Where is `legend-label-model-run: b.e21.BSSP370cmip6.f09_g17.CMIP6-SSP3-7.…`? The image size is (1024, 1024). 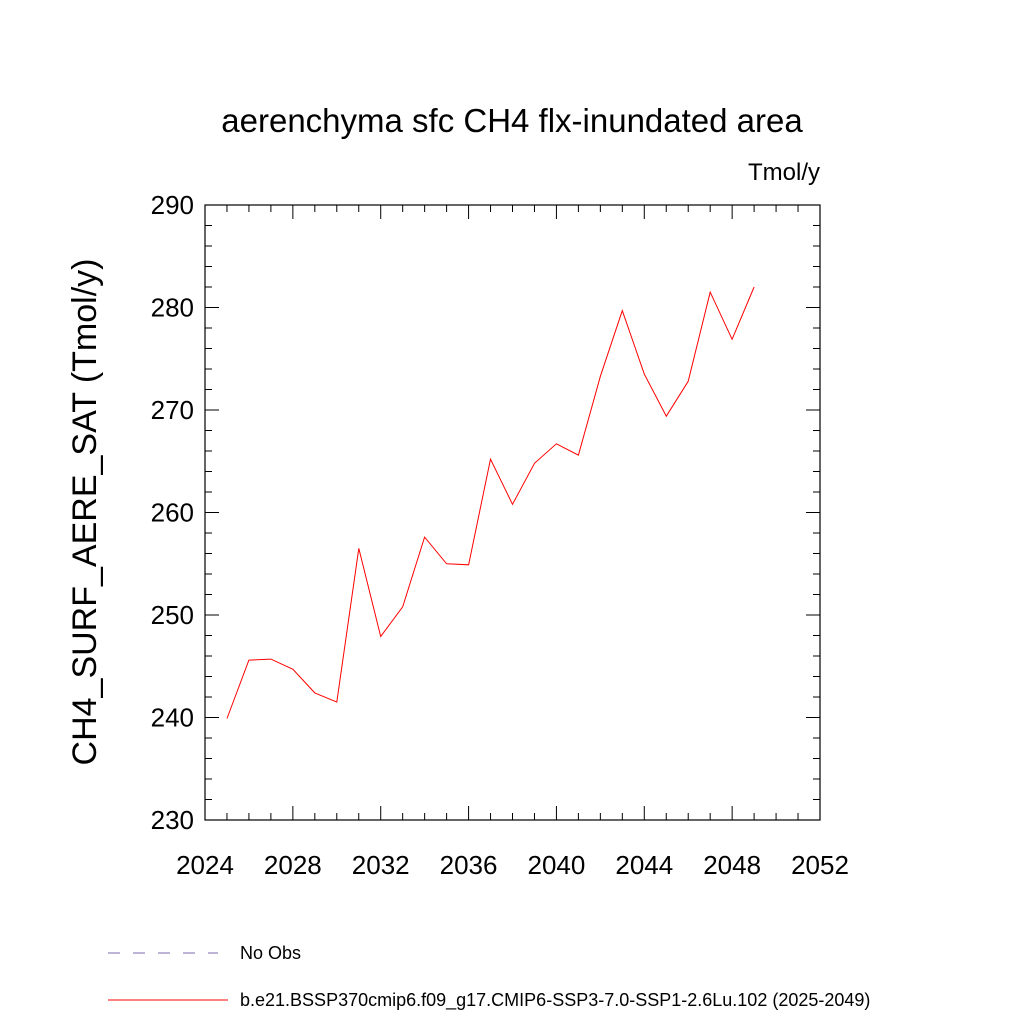
legend-label-model-run: b.e21.BSSP370cmip6.f09_g17.CMIP6-SSP3-7.… is located at coordinates (555, 1000).